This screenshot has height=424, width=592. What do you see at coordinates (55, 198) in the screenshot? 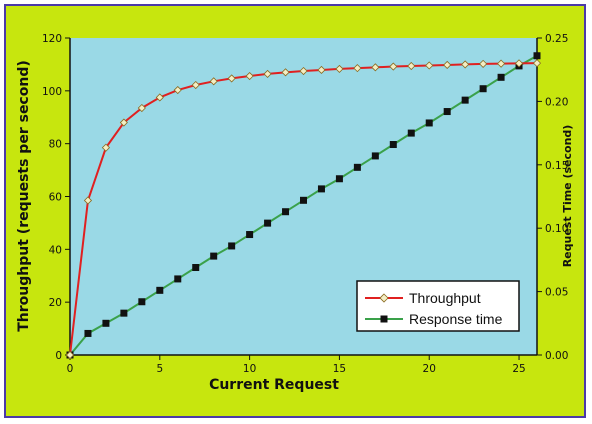
I see `y-left-tick-label: 60` at bounding box center [55, 198].